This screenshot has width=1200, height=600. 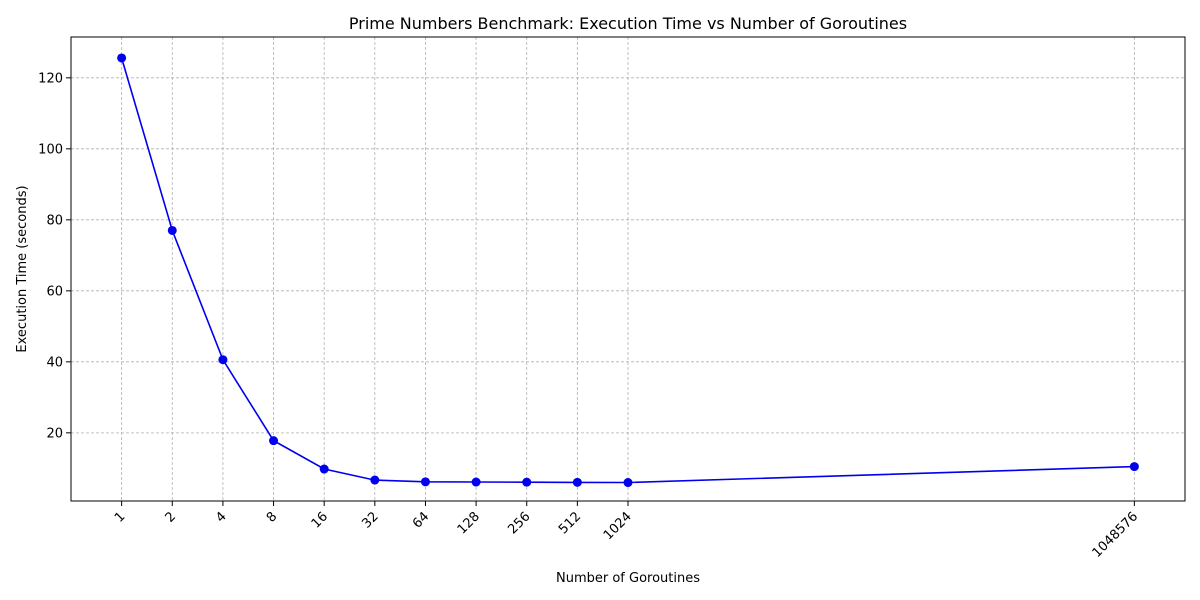 What do you see at coordinates (50, 149) in the screenshot?
I see `y-tick-label: 100` at bounding box center [50, 149].